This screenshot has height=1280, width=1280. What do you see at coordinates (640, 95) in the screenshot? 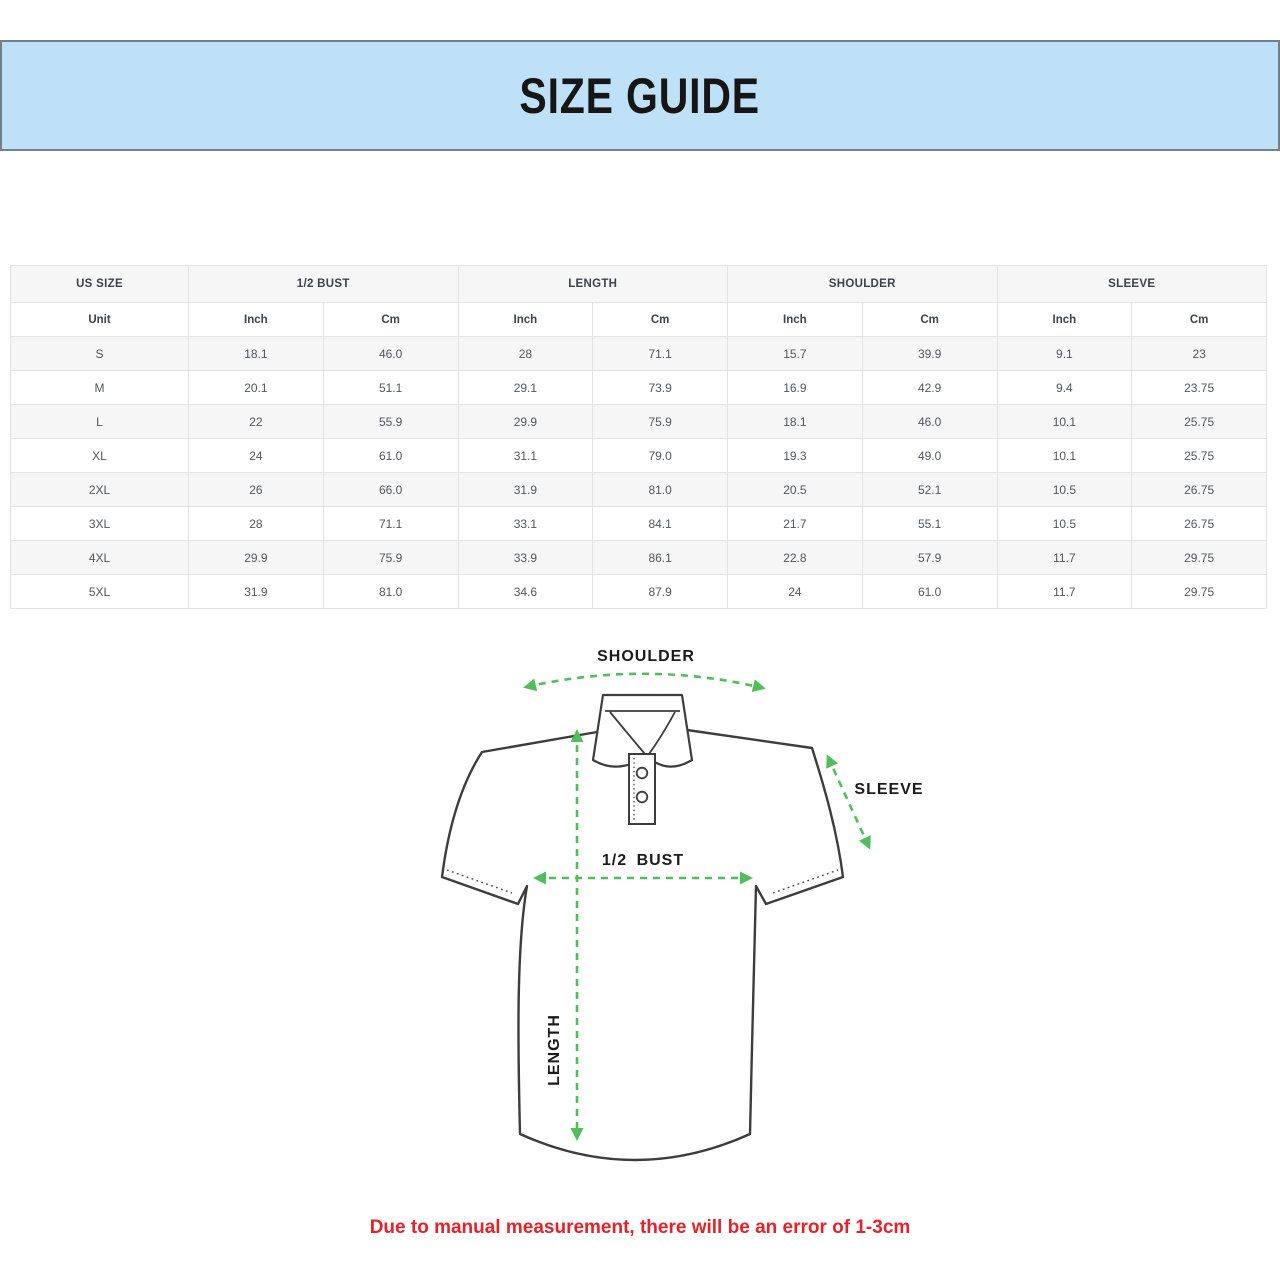
I see `size-guide-banner: SIZE GUIDE` at bounding box center [640, 95].